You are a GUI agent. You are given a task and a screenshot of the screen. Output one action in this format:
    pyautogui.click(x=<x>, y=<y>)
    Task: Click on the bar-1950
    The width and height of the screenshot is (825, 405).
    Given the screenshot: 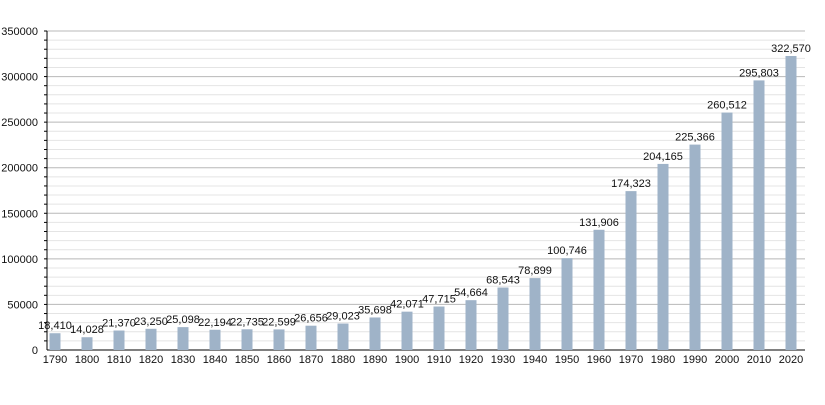 What is the action you would take?
    pyautogui.click(x=567, y=304)
    